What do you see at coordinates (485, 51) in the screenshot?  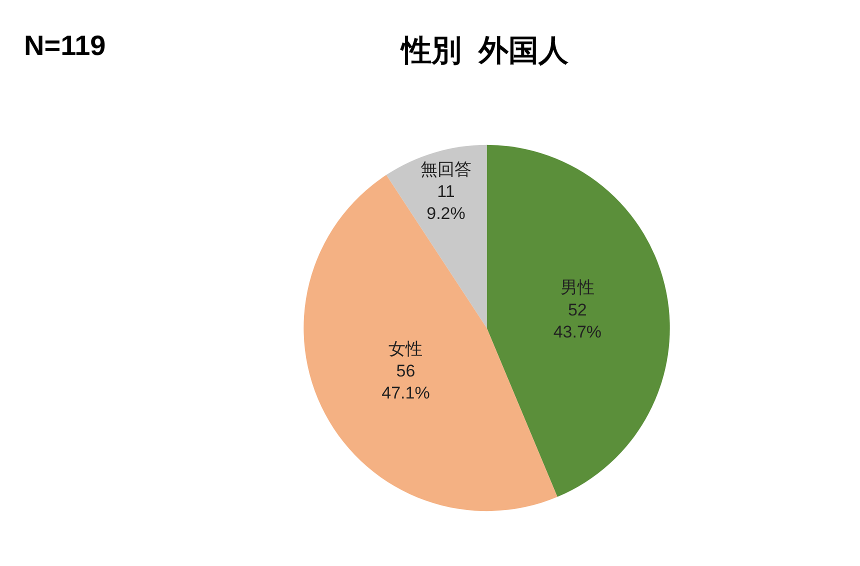 I see `chart-title: 性別 外国人` at bounding box center [485, 51].